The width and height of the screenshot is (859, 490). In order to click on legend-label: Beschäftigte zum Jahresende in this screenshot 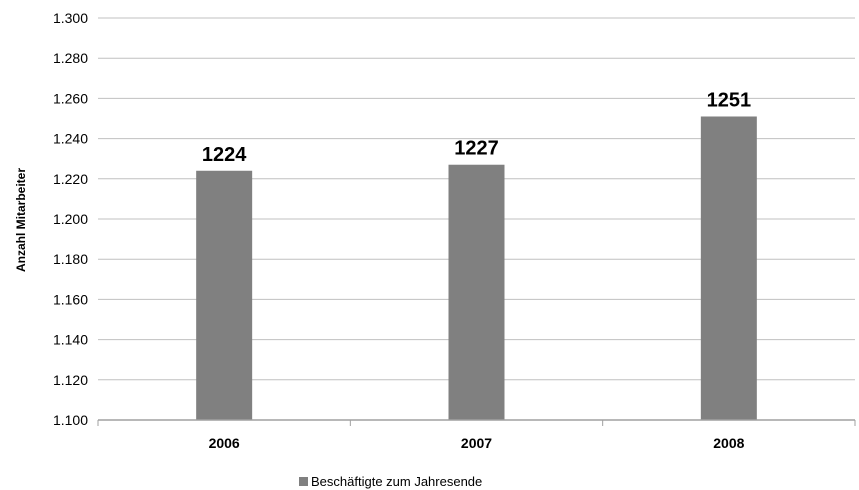, I will do `click(396, 481)`.